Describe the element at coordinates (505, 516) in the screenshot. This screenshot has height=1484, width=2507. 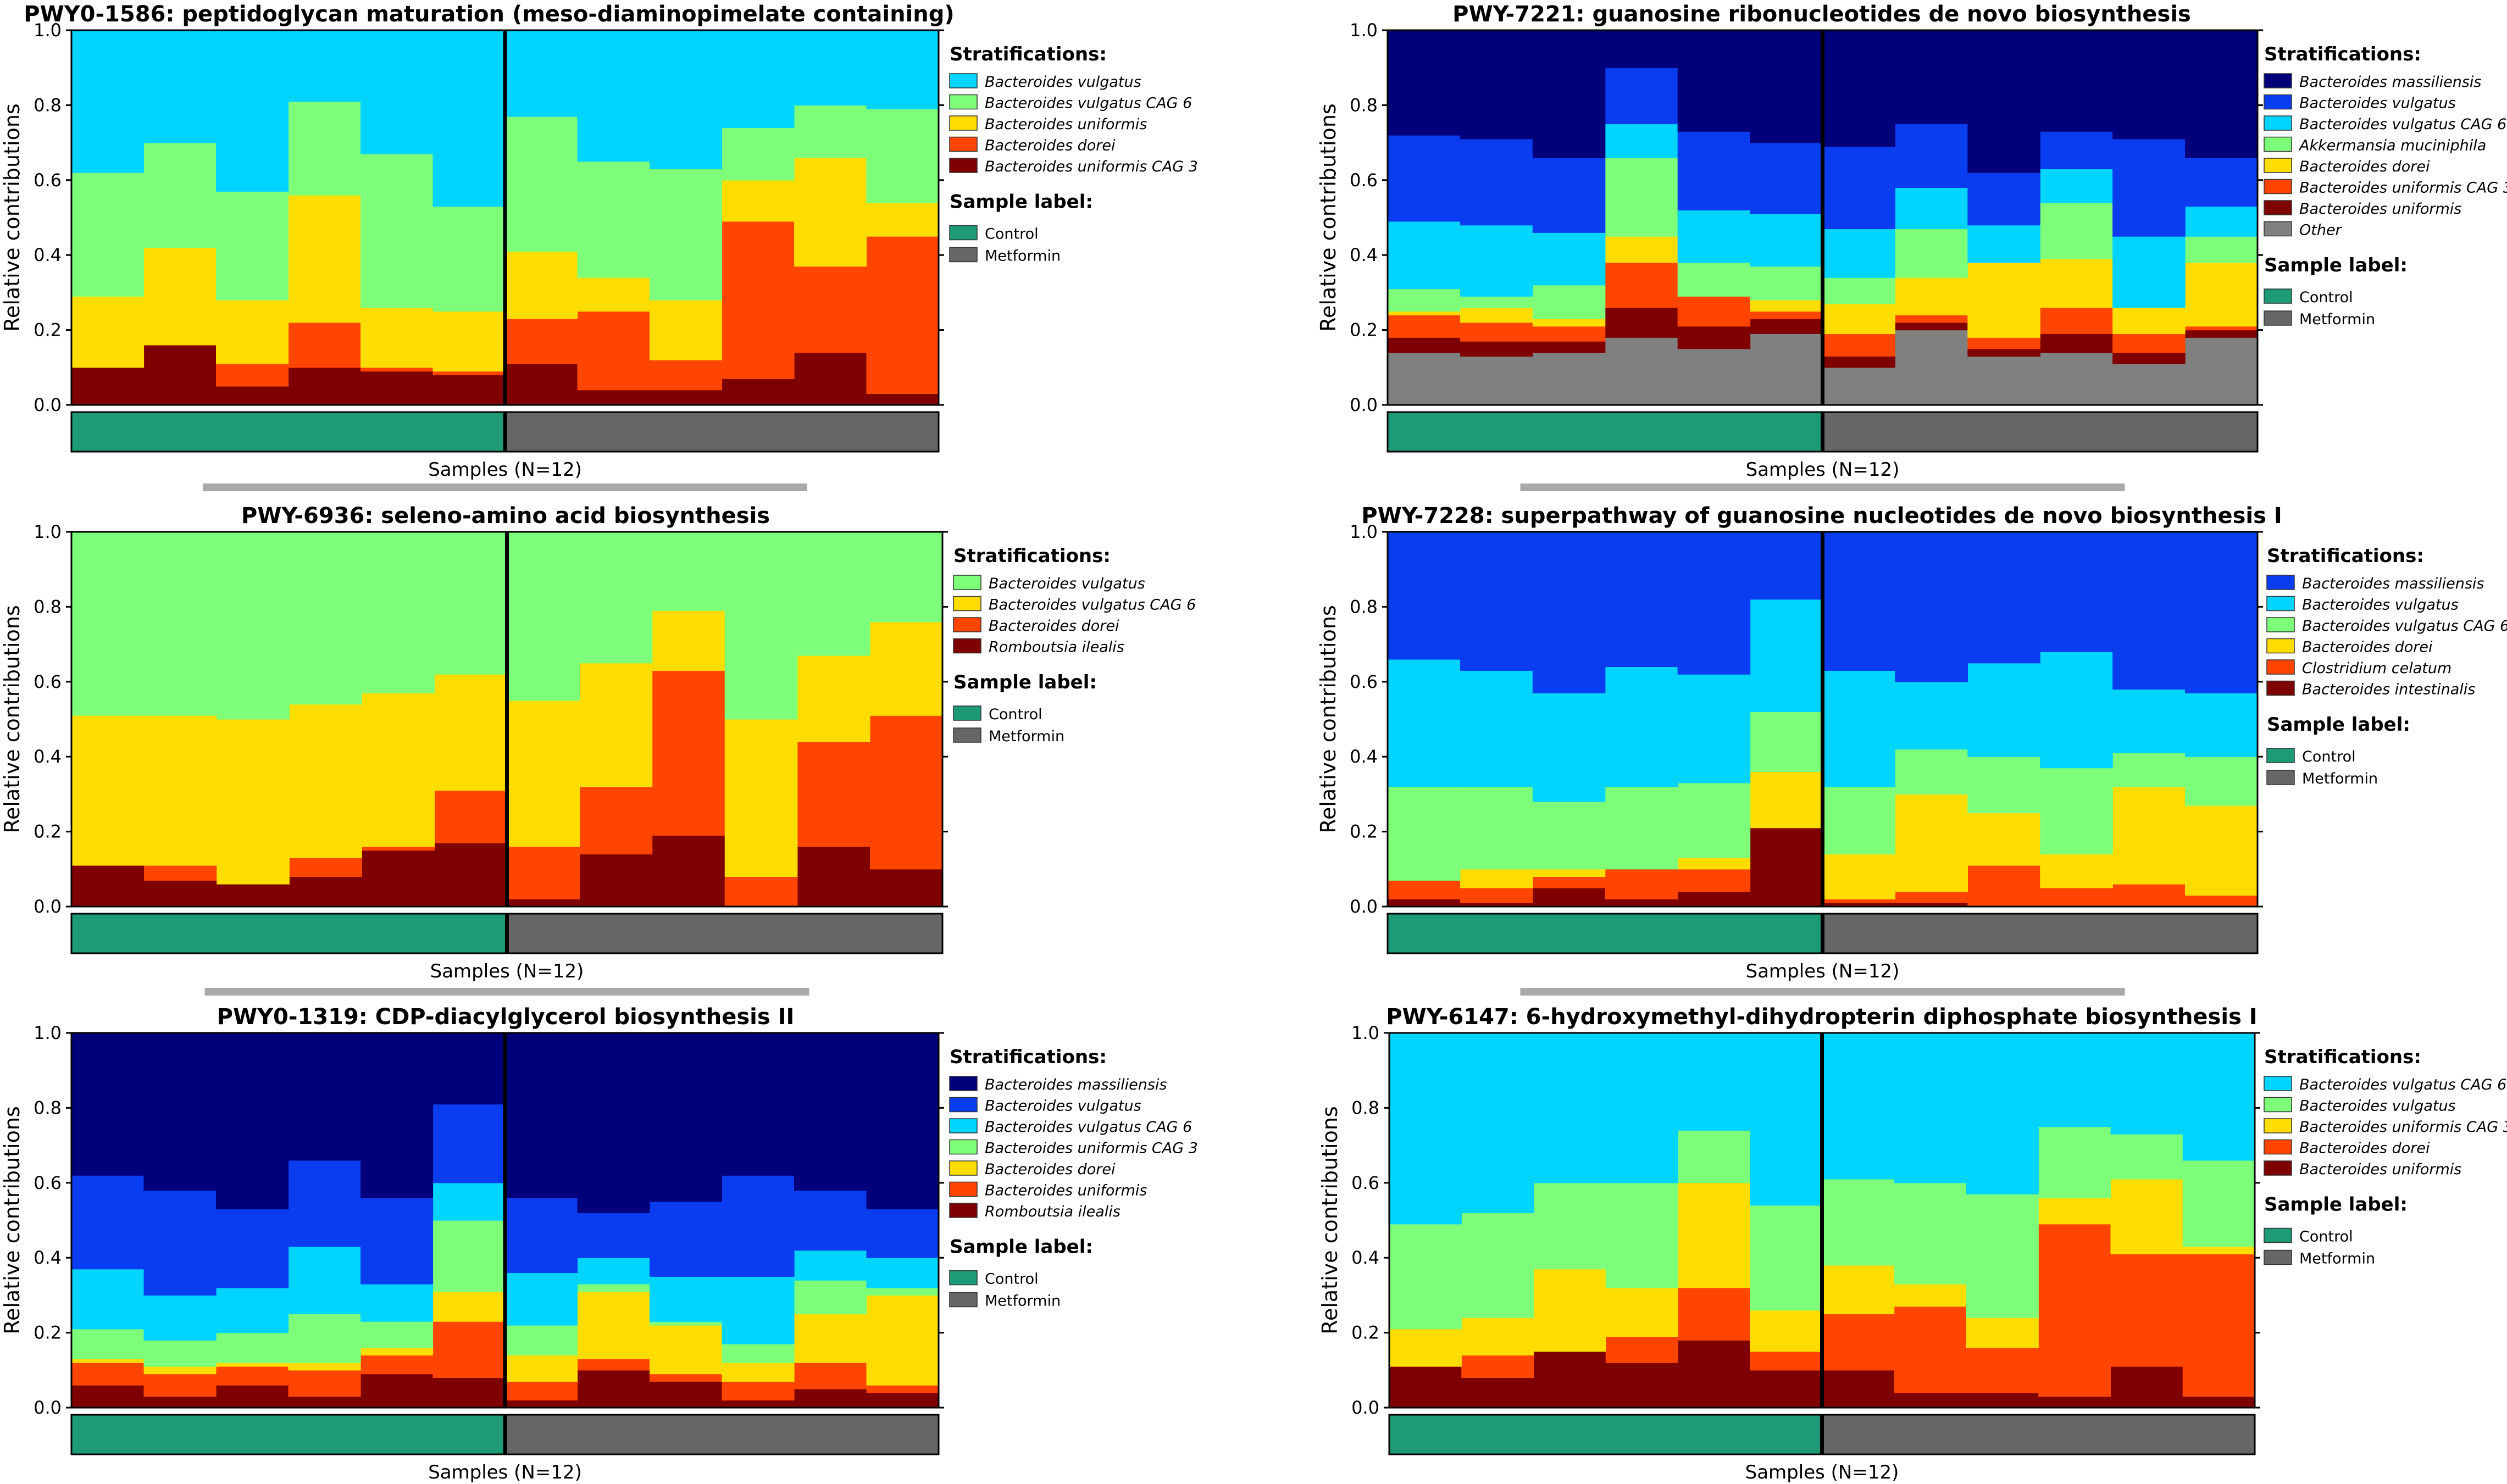
I see `chart-title: PWY-6936: seleno-amino acid biosynthesis` at that location.